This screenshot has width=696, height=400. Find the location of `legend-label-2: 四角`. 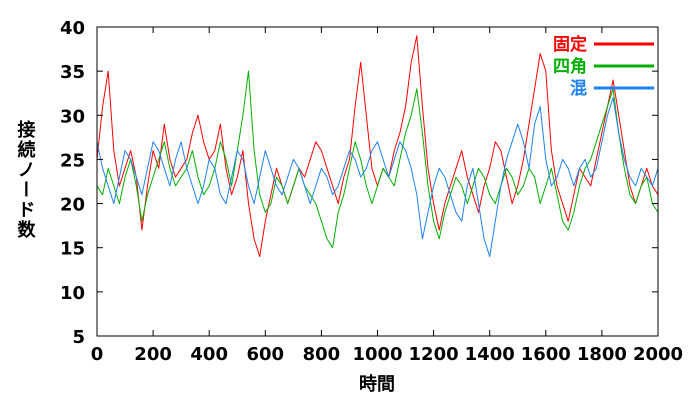

legend-label-2: 四角 is located at coordinates (570, 66).